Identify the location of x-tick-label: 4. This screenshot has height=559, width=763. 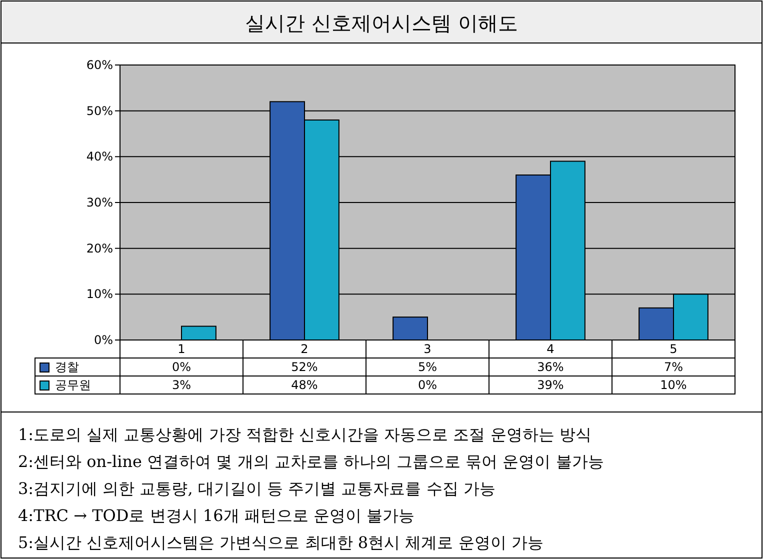
(550, 349).